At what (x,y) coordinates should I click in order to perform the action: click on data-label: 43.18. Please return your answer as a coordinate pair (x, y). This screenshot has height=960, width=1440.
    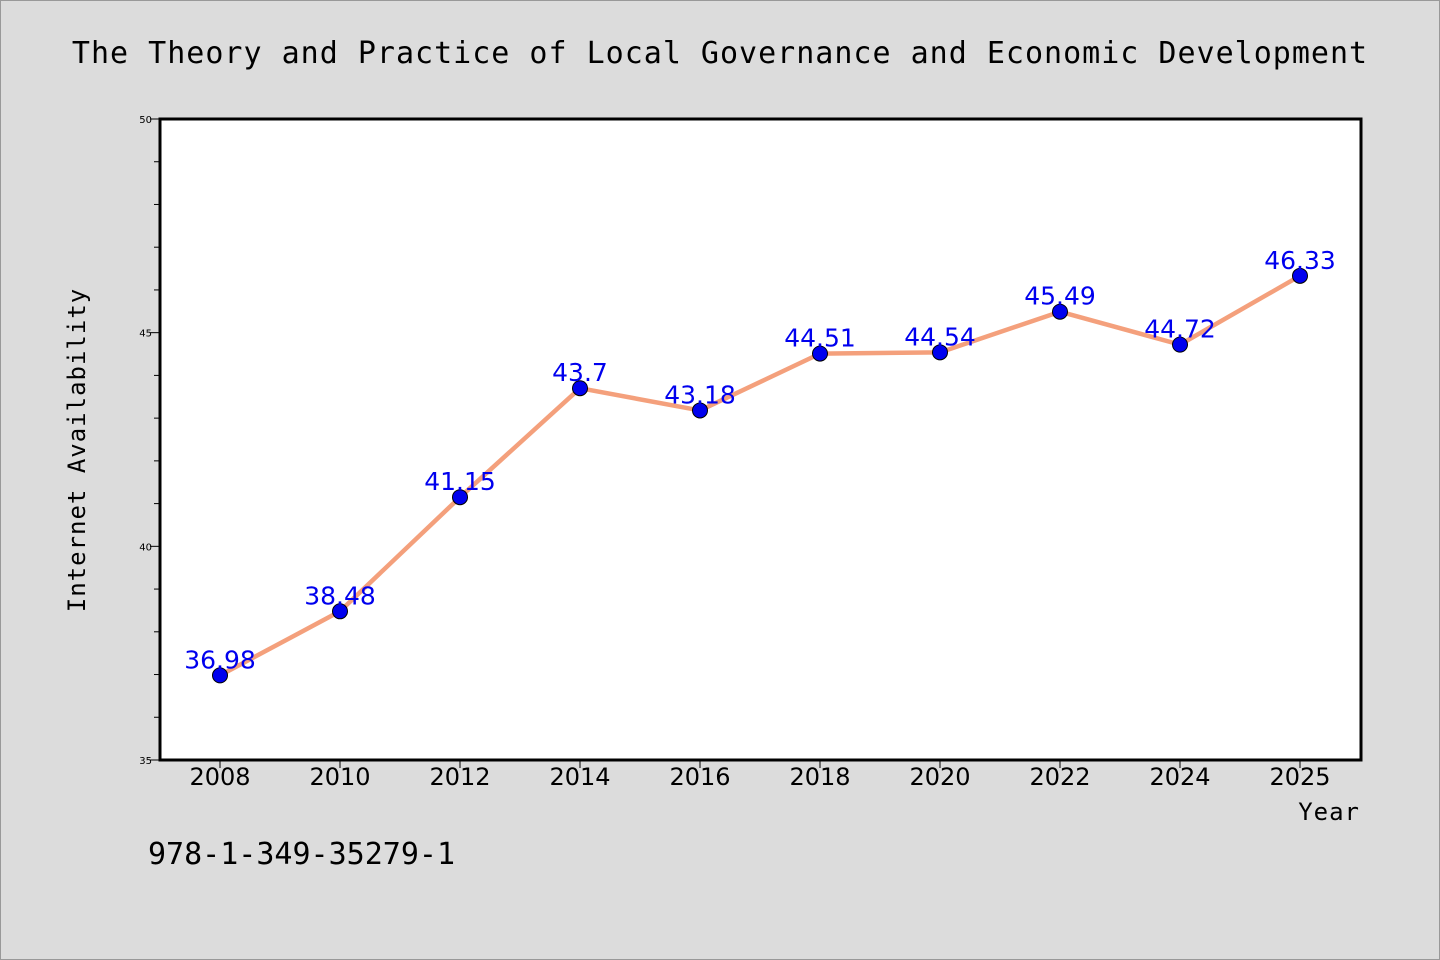
    Looking at the image, I should click on (700, 394).